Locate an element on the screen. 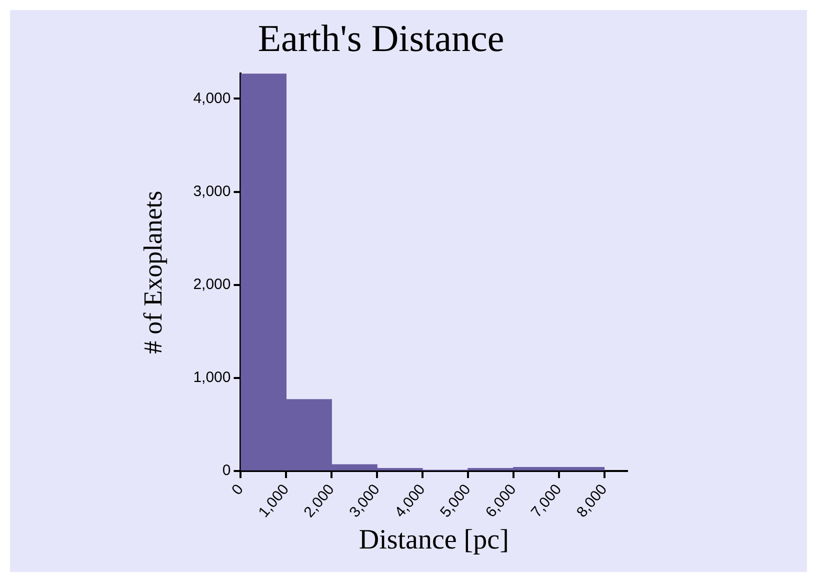 This screenshot has height=580, width=818. y-tick-label: 0 is located at coordinates (226, 471).